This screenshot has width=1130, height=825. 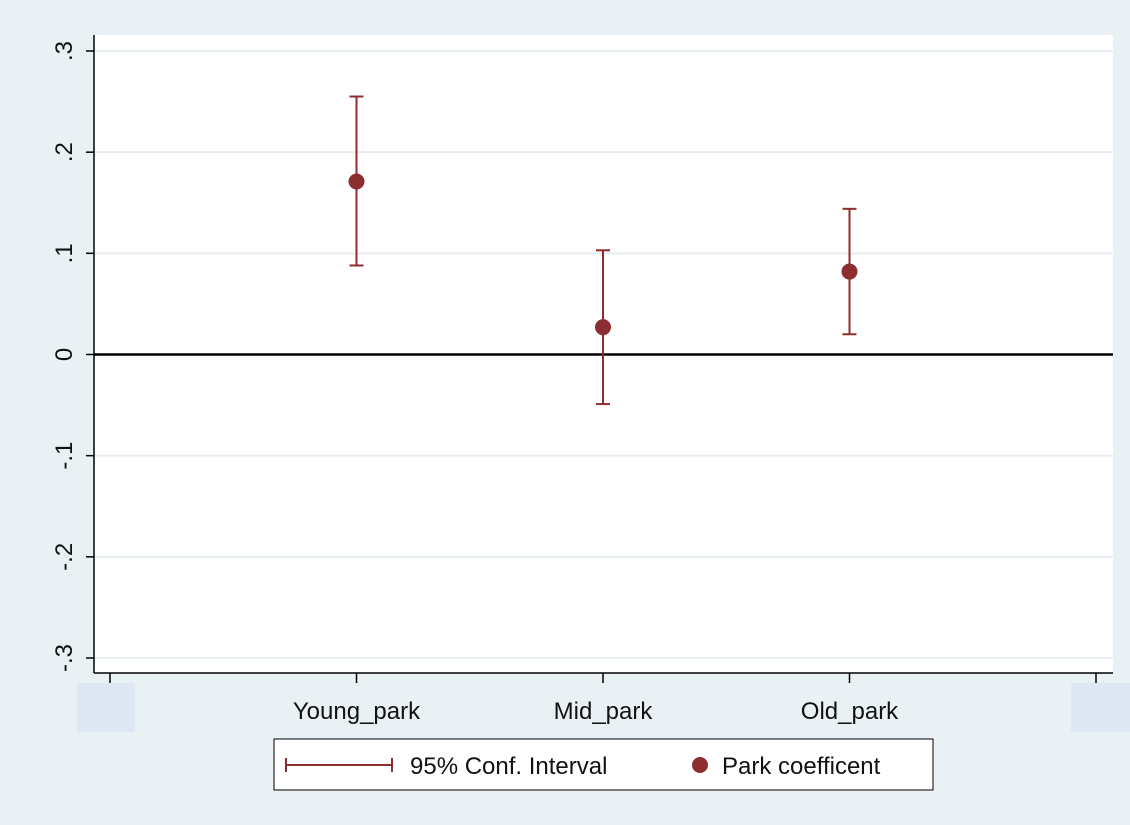 I want to click on x-tick-label: Old_park, so click(x=850, y=711).